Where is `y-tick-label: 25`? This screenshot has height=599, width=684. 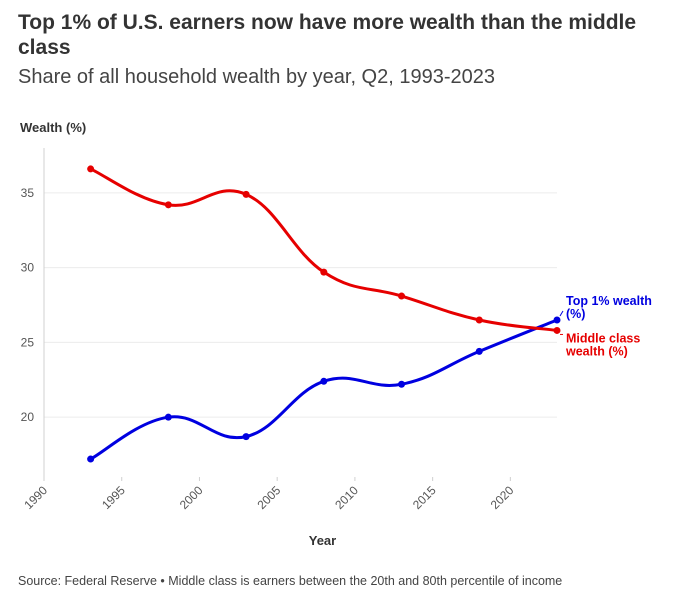 y-tick-label: 25 is located at coordinates (28, 342).